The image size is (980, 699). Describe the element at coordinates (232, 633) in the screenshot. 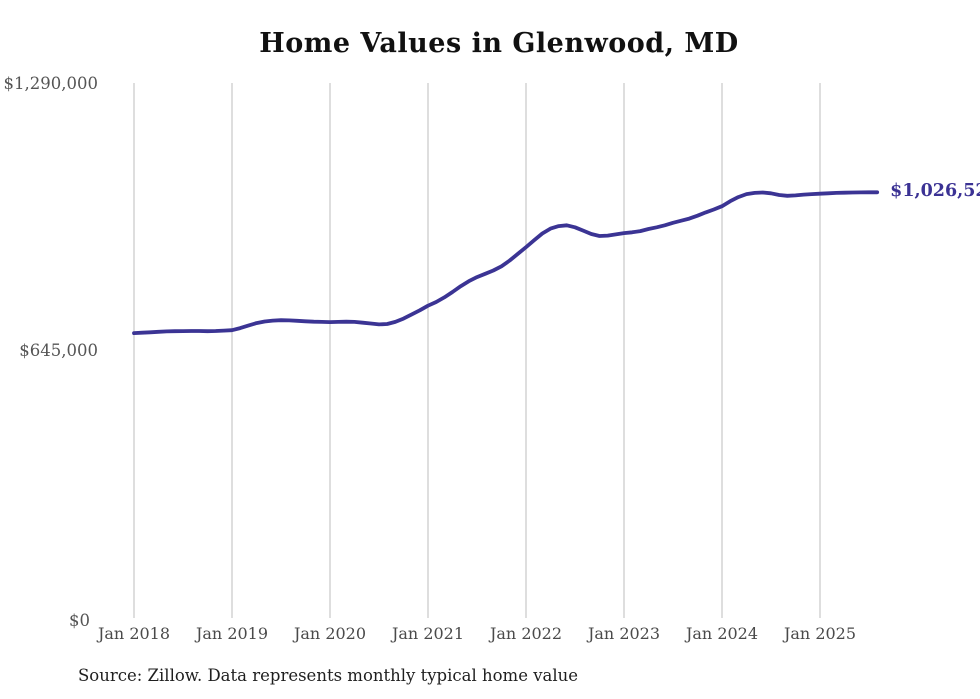

I see `x-tick-label: Jan 2019` at that location.